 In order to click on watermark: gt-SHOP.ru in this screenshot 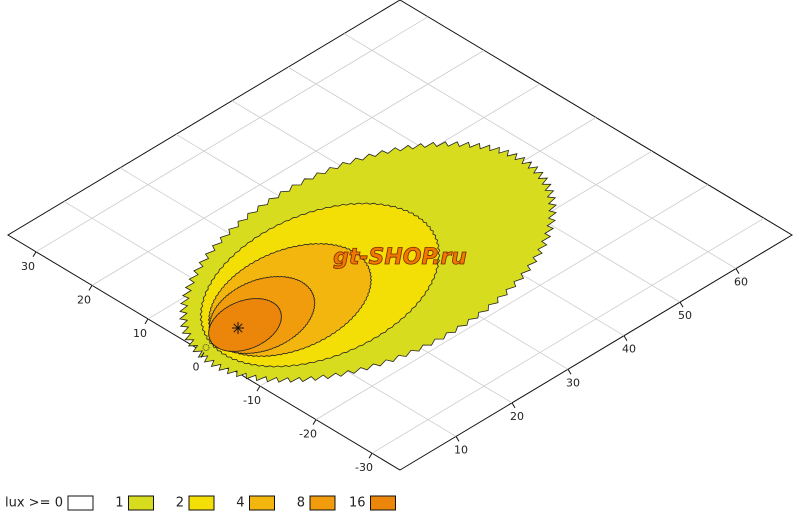, I will do `click(400, 257)`.